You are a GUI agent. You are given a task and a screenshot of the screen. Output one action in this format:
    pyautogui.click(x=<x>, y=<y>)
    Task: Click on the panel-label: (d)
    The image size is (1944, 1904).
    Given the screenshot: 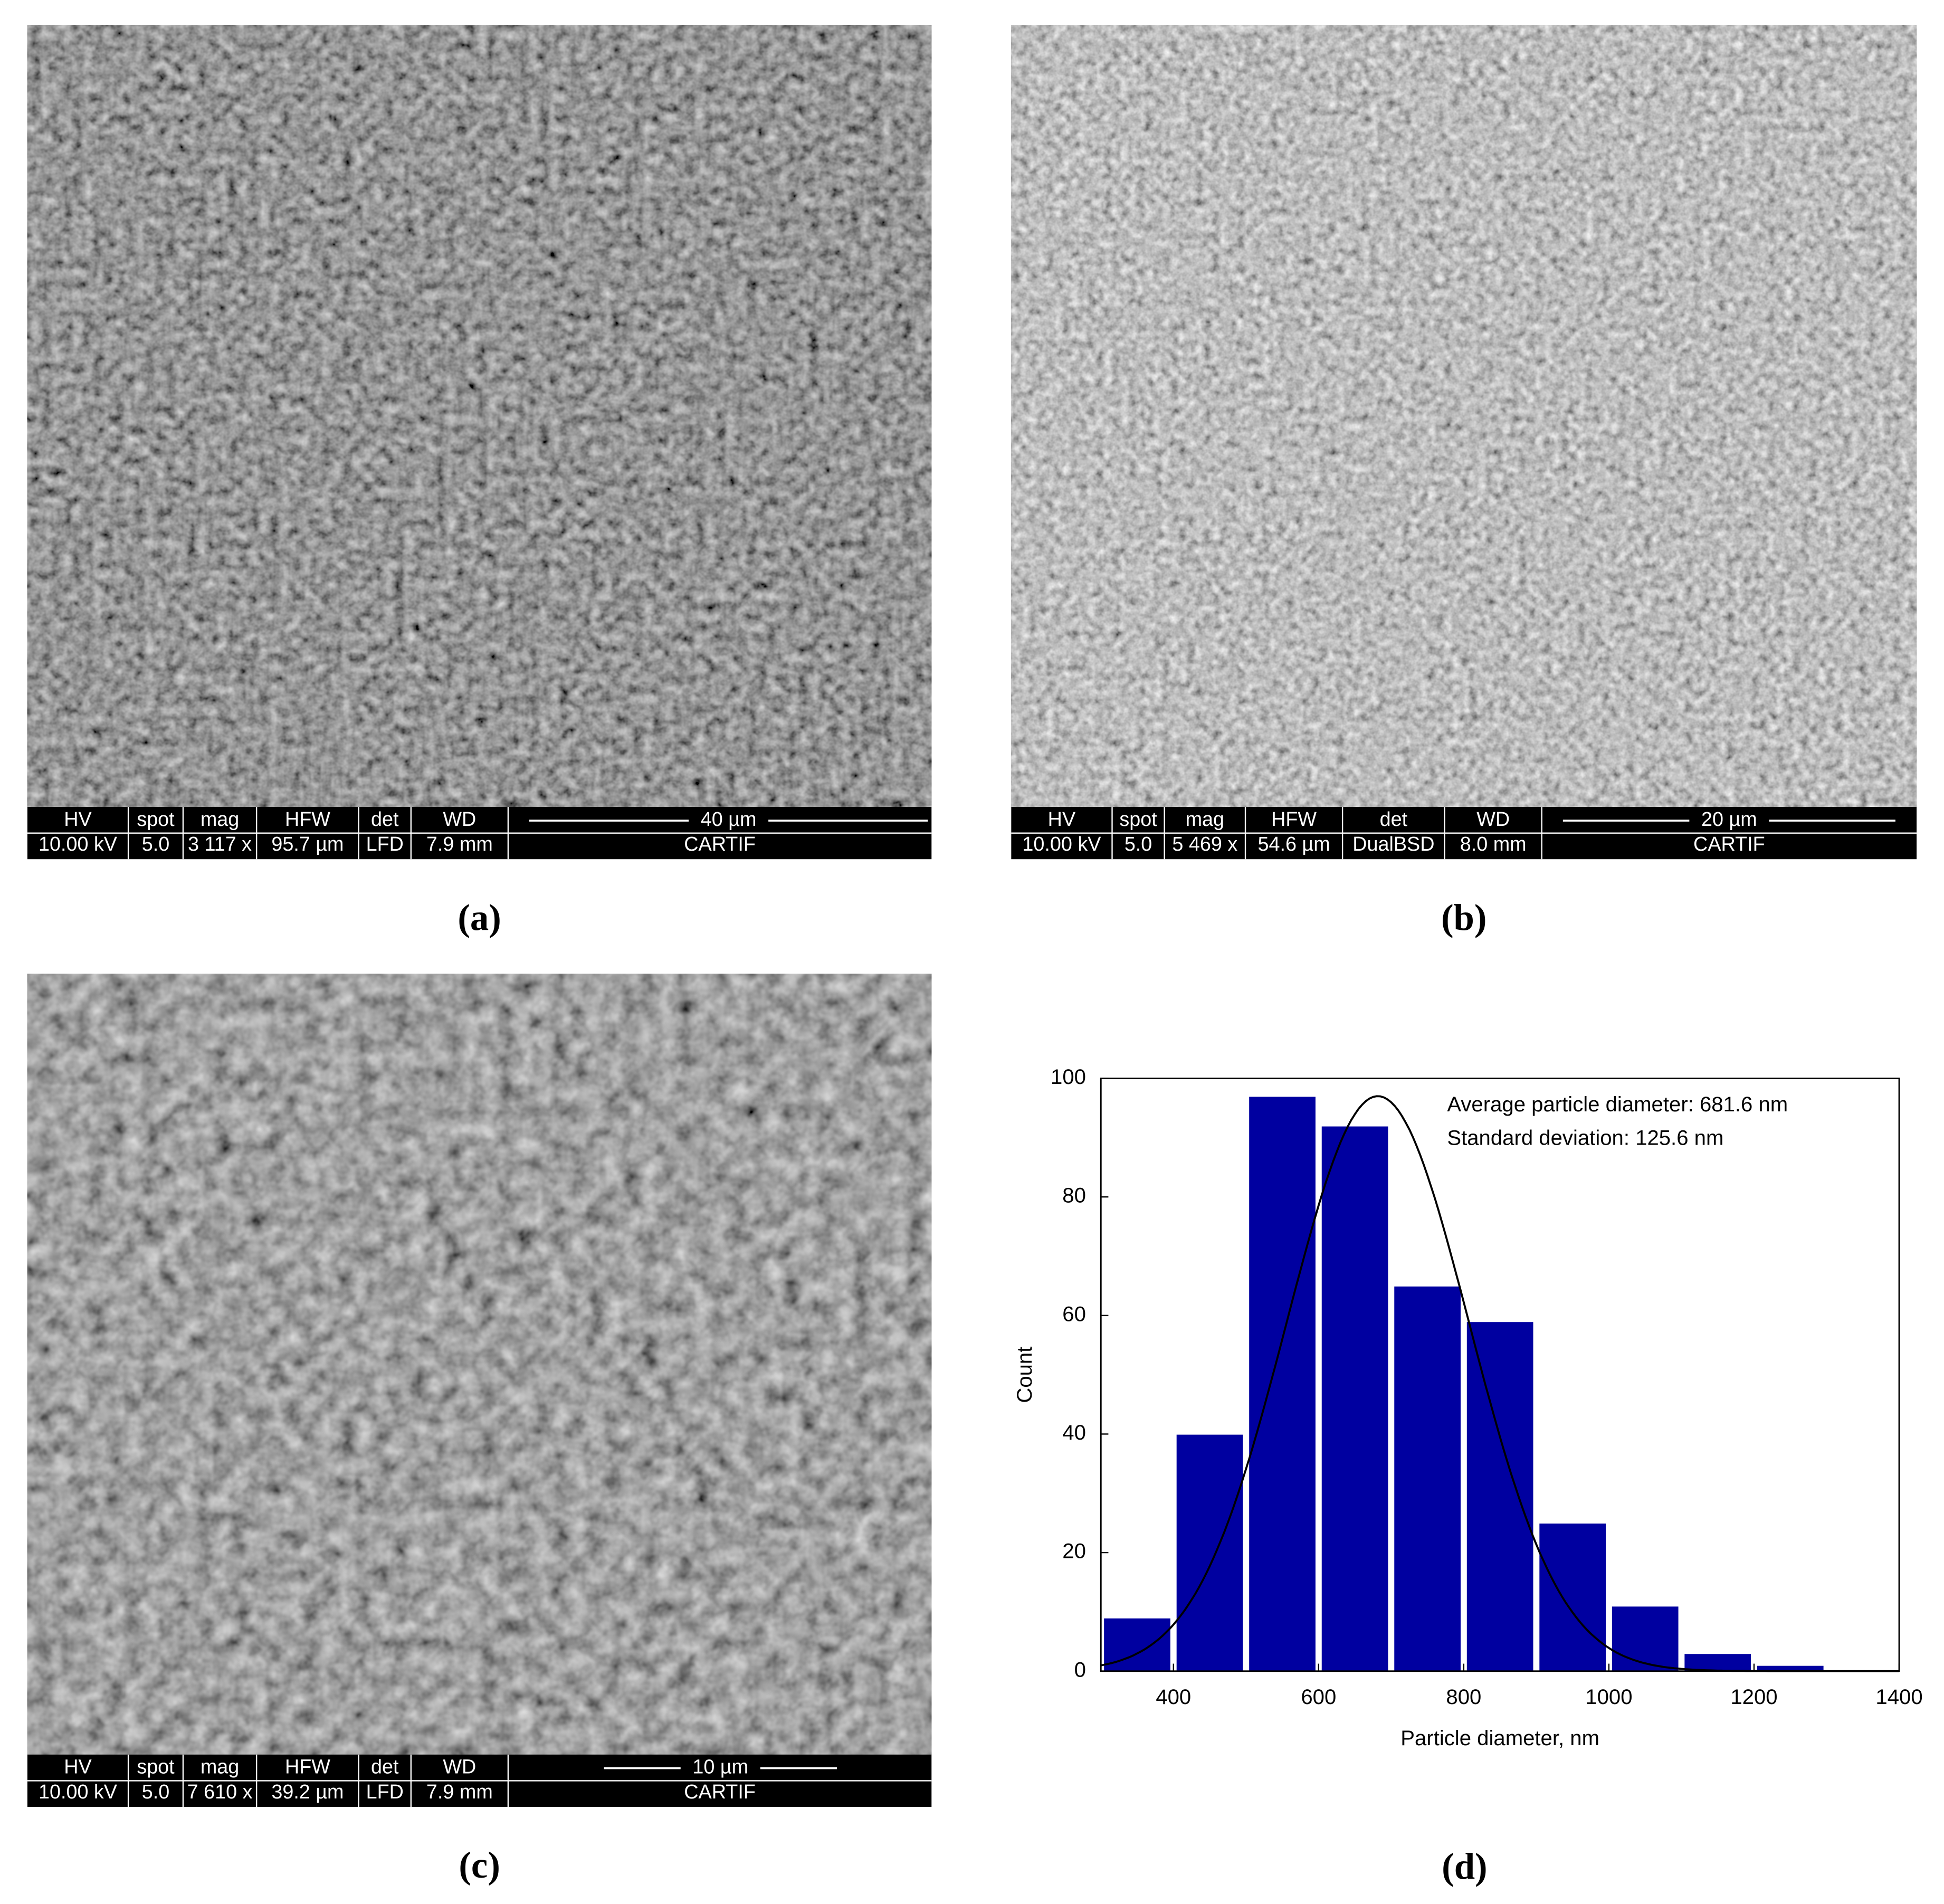 What is the action you would take?
    pyautogui.click(x=1465, y=1867)
    